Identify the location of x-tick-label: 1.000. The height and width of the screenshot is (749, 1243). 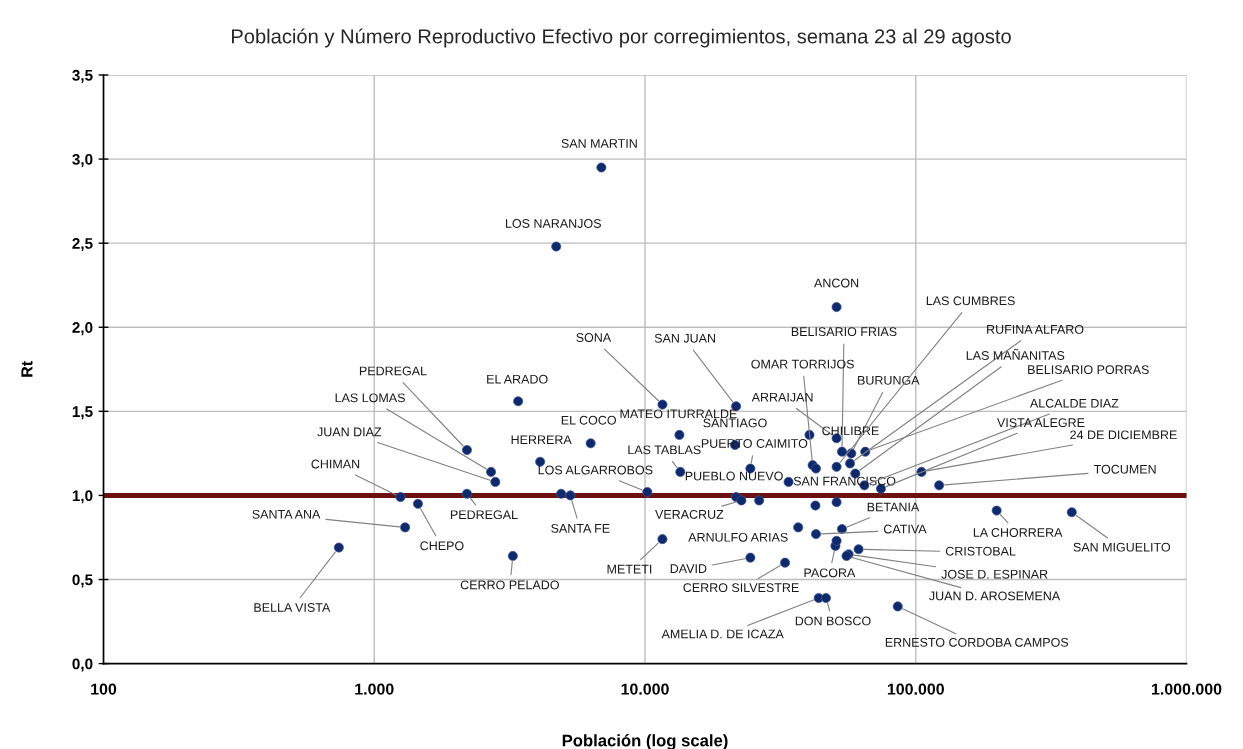
(374, 689).